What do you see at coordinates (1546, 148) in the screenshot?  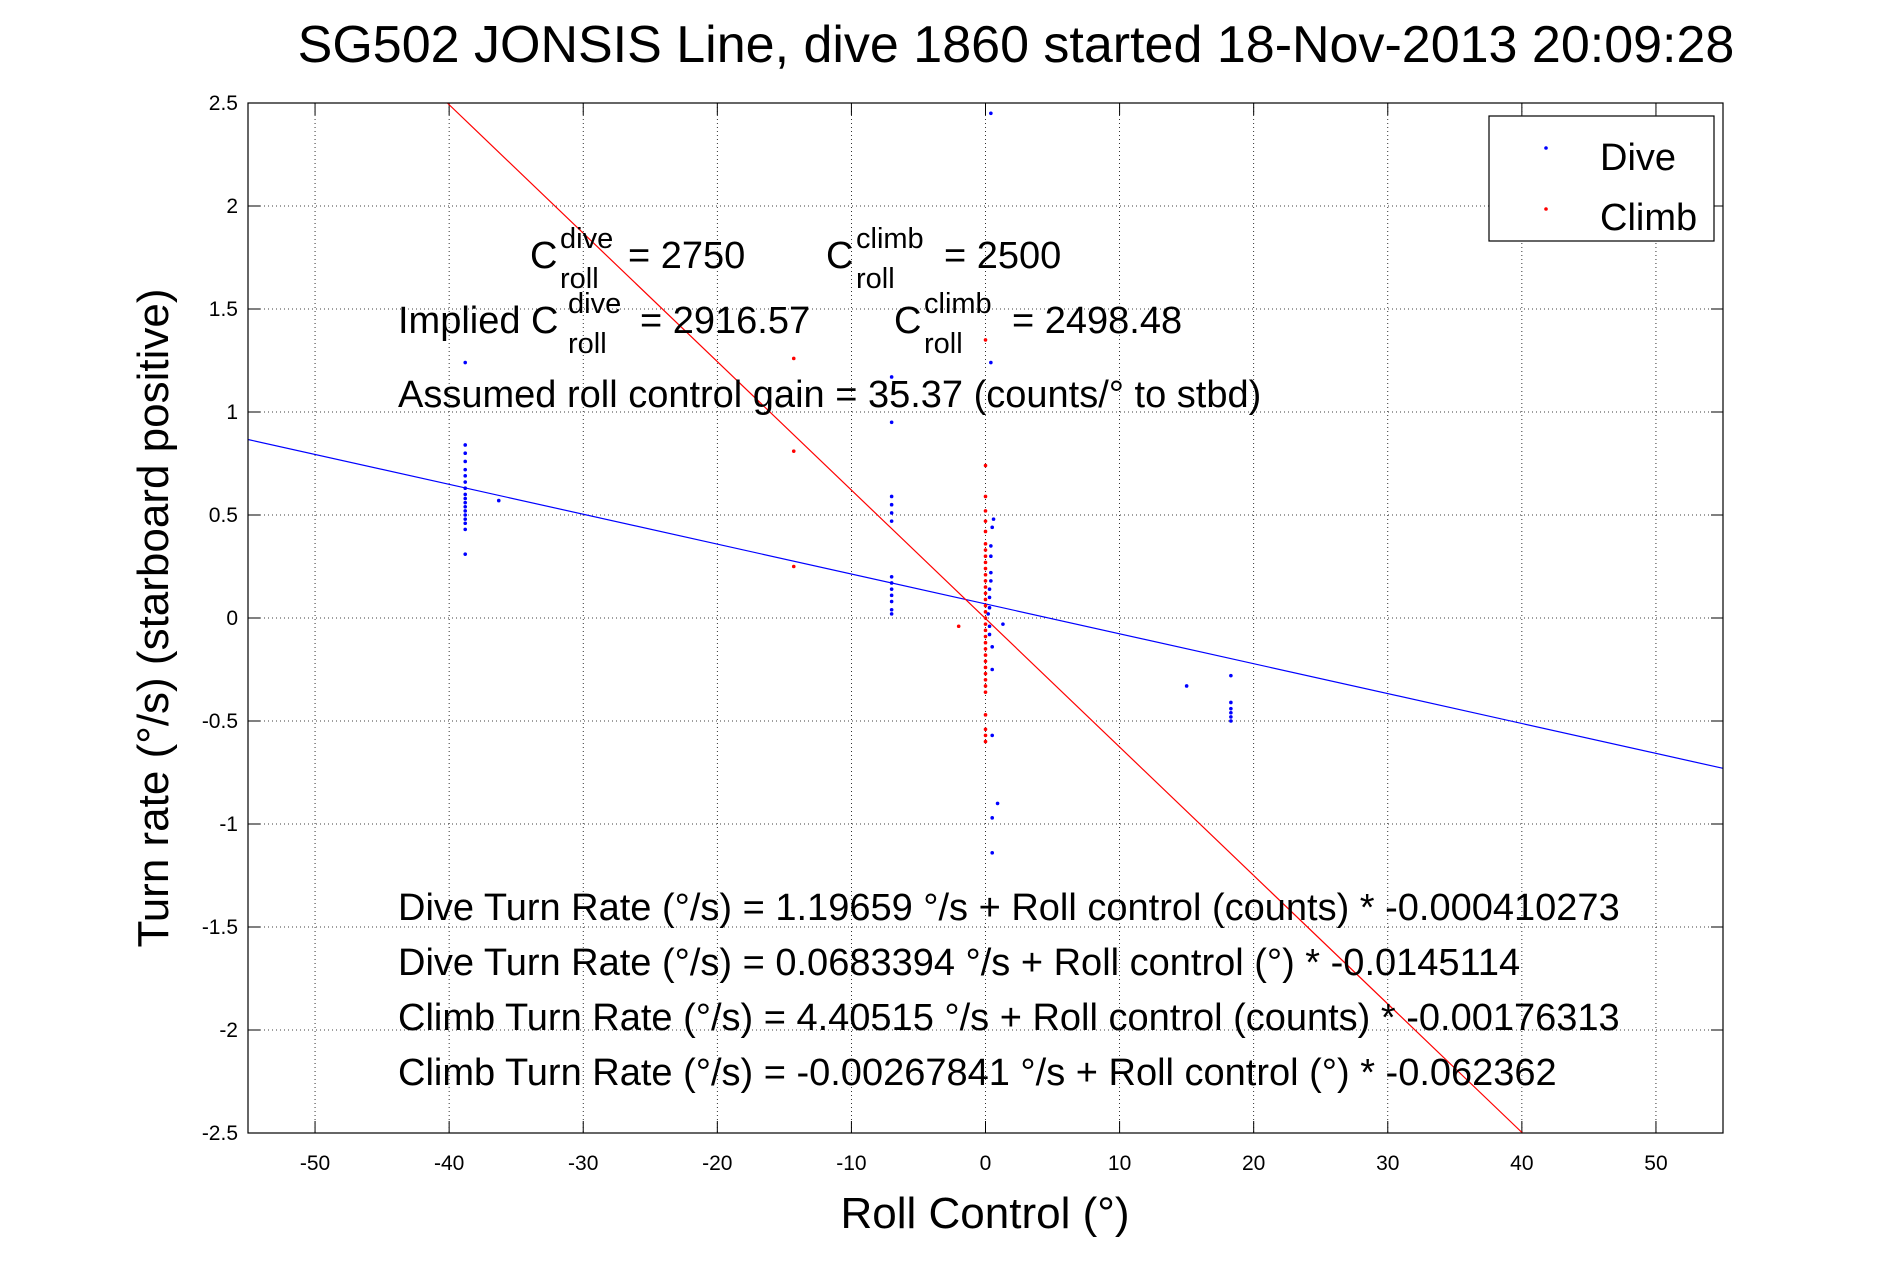 I see `legend-marker-dive` at bounding box center [1546, 148].